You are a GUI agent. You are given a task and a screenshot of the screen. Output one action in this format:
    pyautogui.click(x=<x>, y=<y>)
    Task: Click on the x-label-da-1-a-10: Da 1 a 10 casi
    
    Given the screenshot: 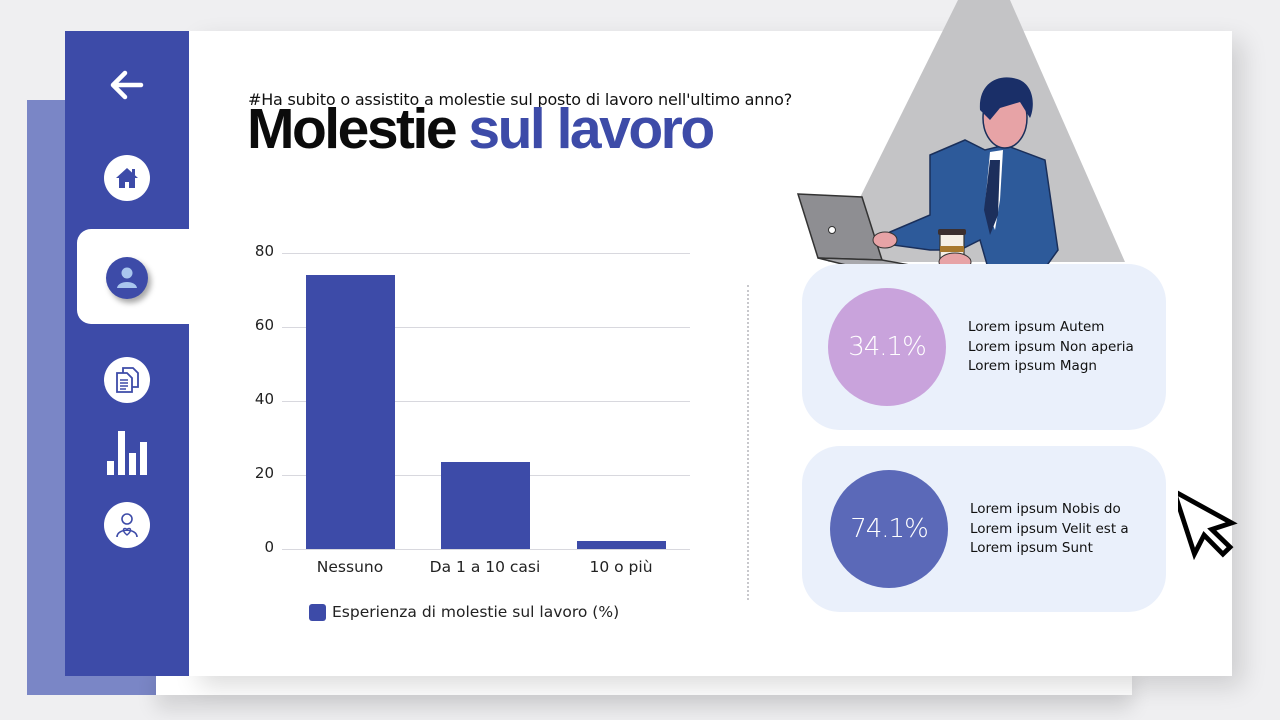 What is the action you would take?
    pyautogui.click(x=485, y=567)
    